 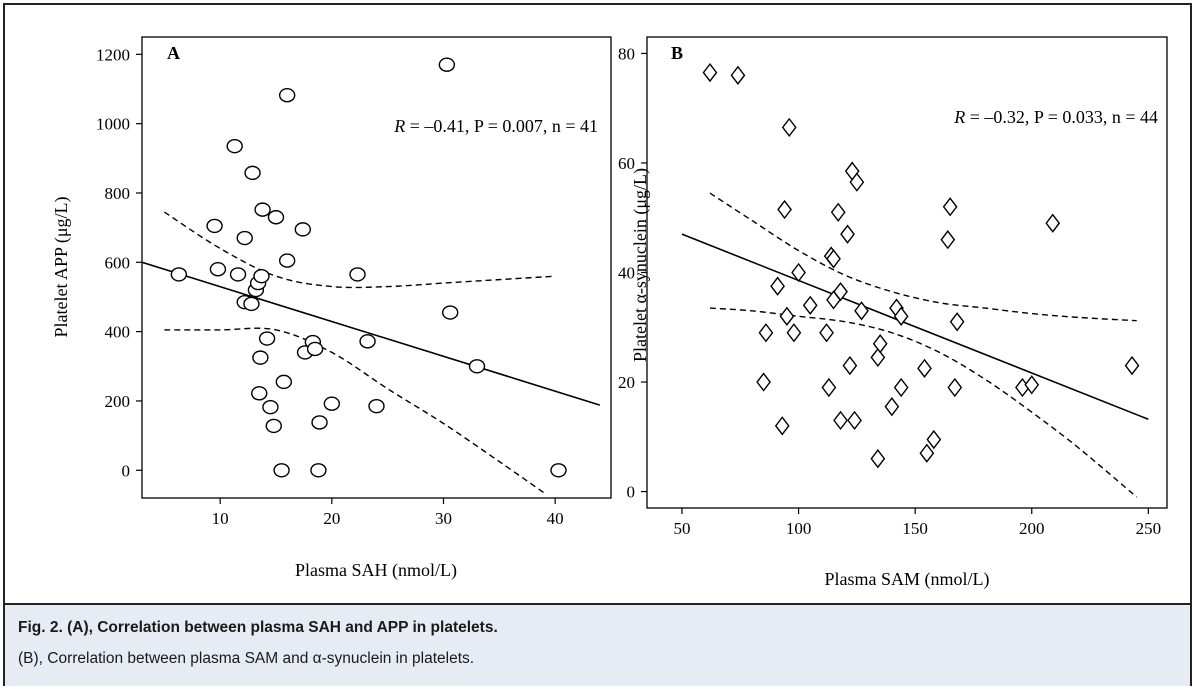 I want to click on panel-a-stats: R = –0.41, P = 0.007, n = 41, so click(x=495, y=126).